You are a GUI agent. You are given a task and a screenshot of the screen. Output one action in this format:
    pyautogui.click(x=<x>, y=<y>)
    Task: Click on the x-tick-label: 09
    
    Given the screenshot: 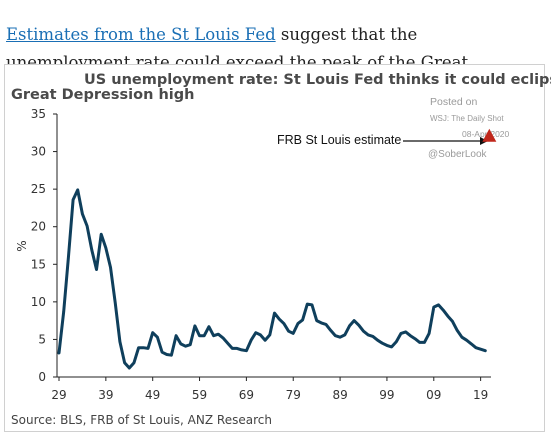 What is the action you would take?
    pyautogui.click(x=433, y=395)
    